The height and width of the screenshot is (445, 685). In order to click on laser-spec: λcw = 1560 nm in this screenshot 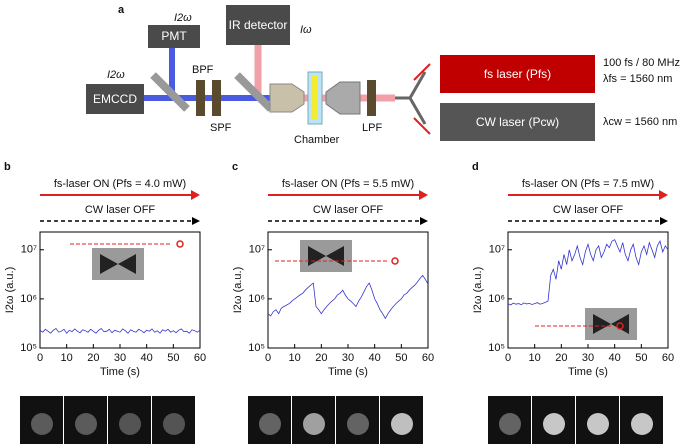, I will do `click(640, 122)`.